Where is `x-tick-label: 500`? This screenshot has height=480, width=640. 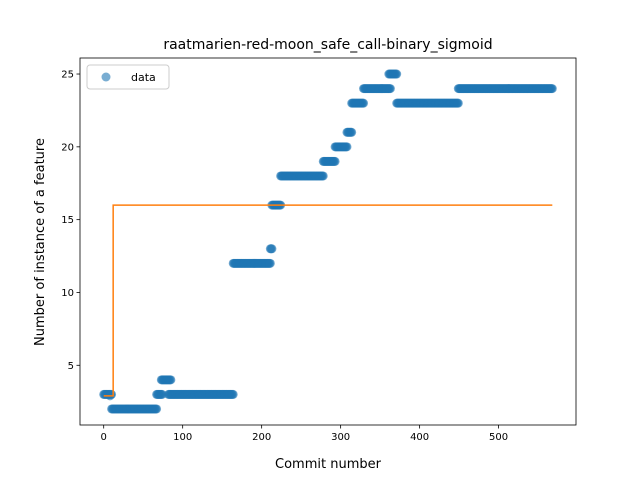
x-tick-label: 500 is located at coordinates (498, 437).